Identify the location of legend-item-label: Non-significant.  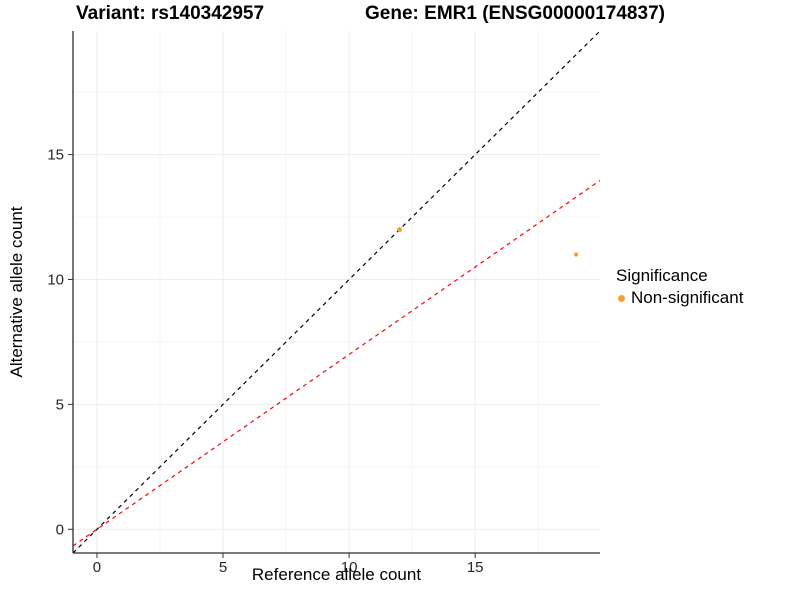
(687, 297).